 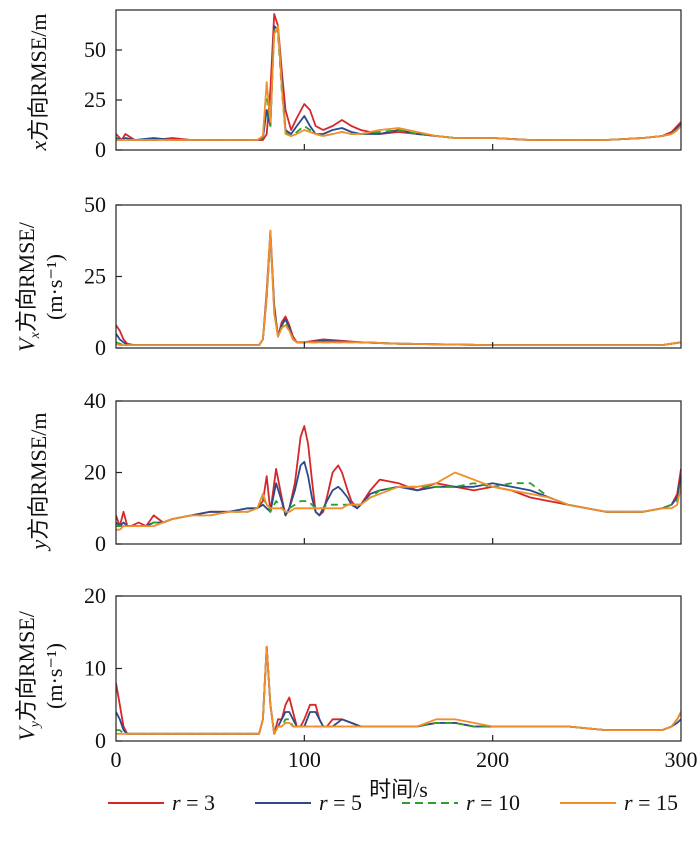 What do you see at coordinates (681, 759) in the screenshot?
I see `x-tick-label: 300` at bounding box center [681, 759].